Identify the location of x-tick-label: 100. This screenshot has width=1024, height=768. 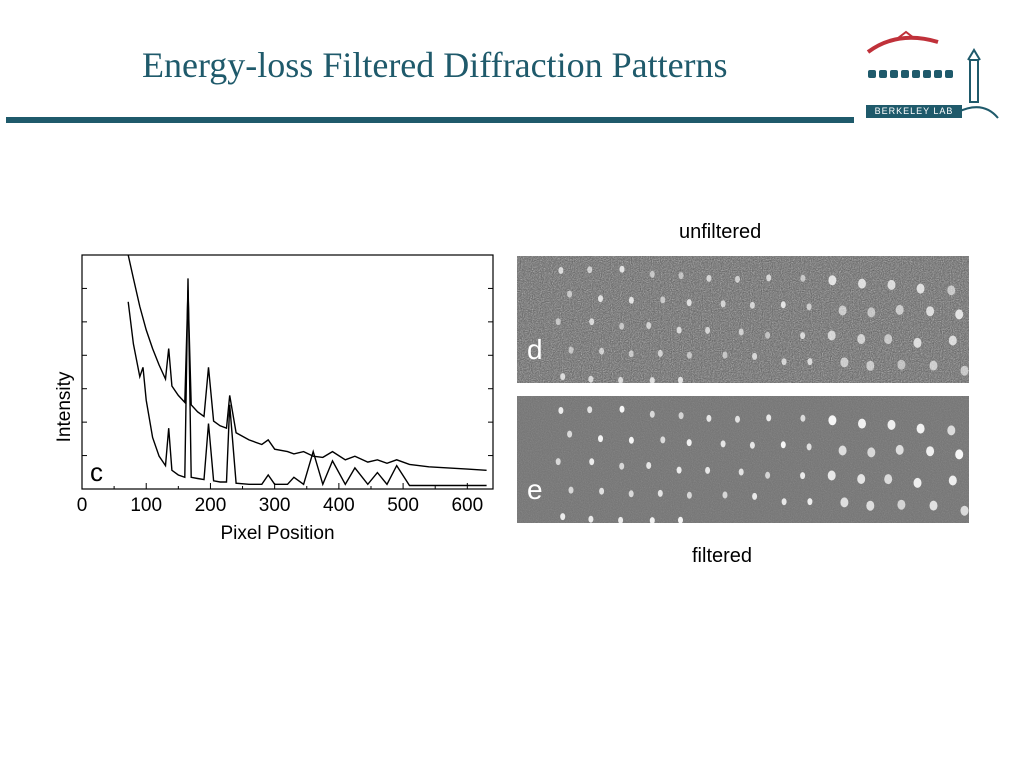
(146, 505).